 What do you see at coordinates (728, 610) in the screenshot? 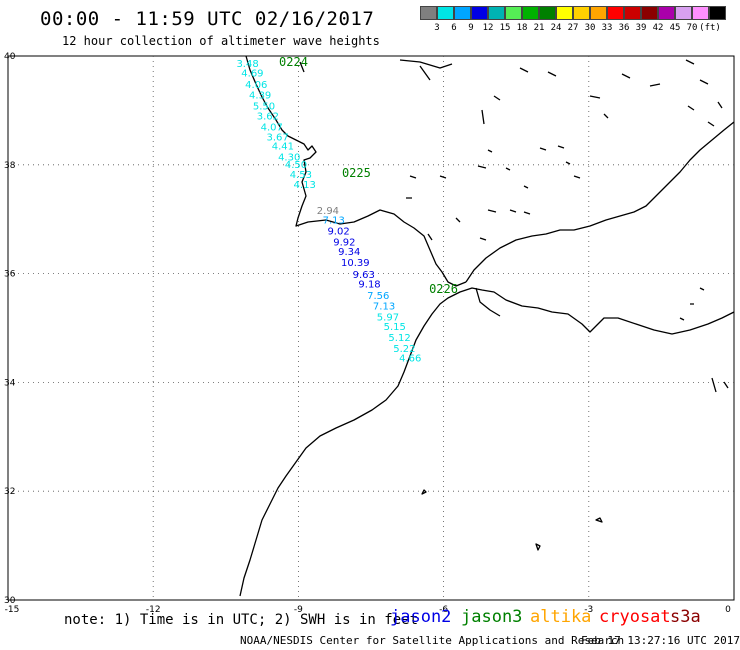
I see `lon-tick-label: 0` at bounding box center [728, 610].